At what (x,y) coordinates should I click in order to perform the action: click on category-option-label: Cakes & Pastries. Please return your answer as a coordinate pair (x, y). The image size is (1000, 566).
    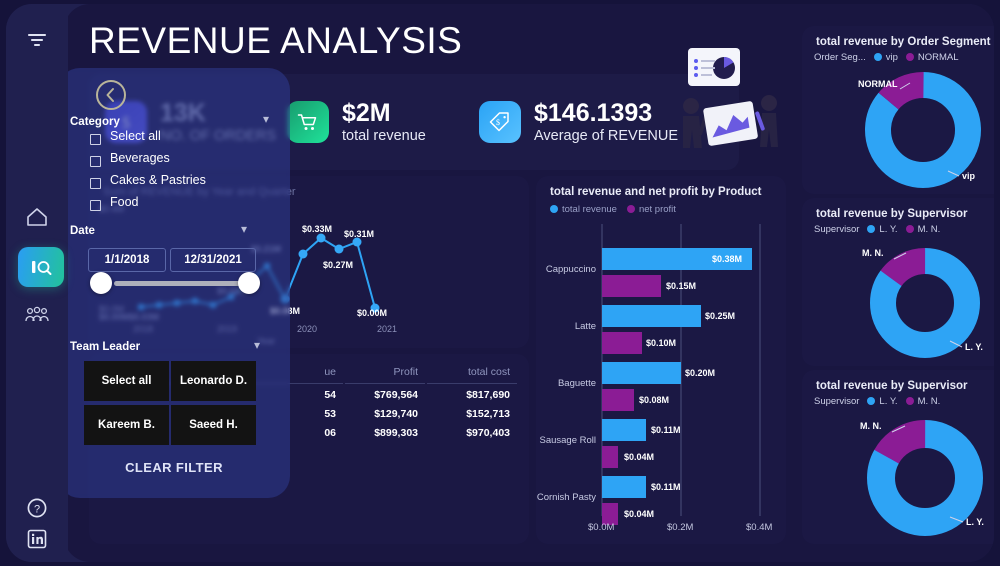
    Looking at the image, I should click on (158, 180).